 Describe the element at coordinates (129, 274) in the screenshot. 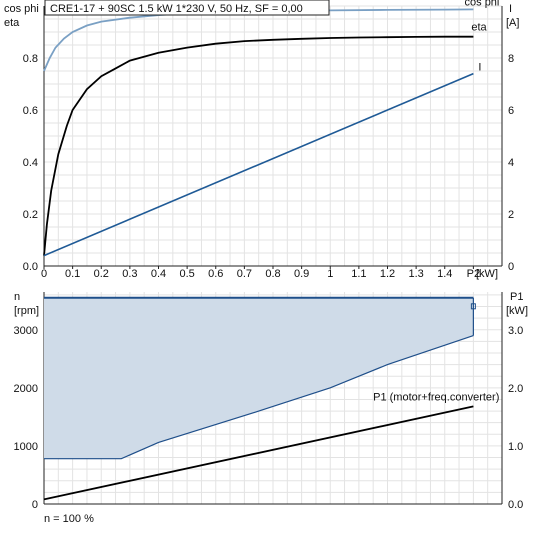

I see `x-tick-label: 0.3` at that location.